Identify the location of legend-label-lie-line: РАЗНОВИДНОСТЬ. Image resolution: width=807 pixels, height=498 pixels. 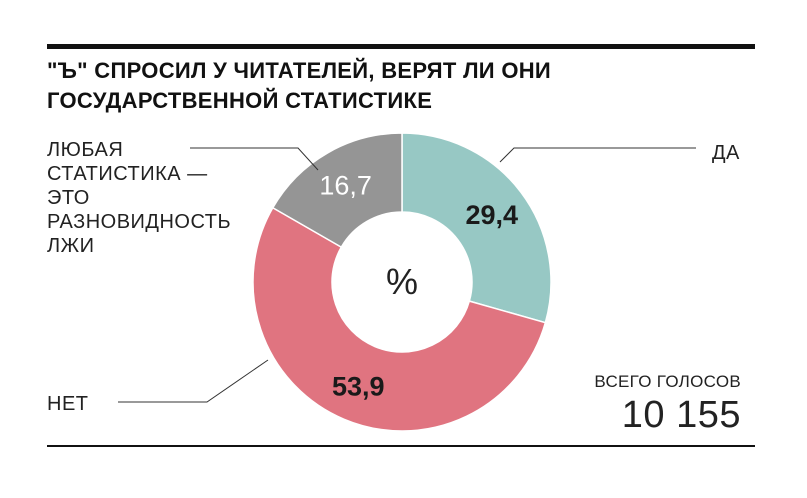
(139, 222).